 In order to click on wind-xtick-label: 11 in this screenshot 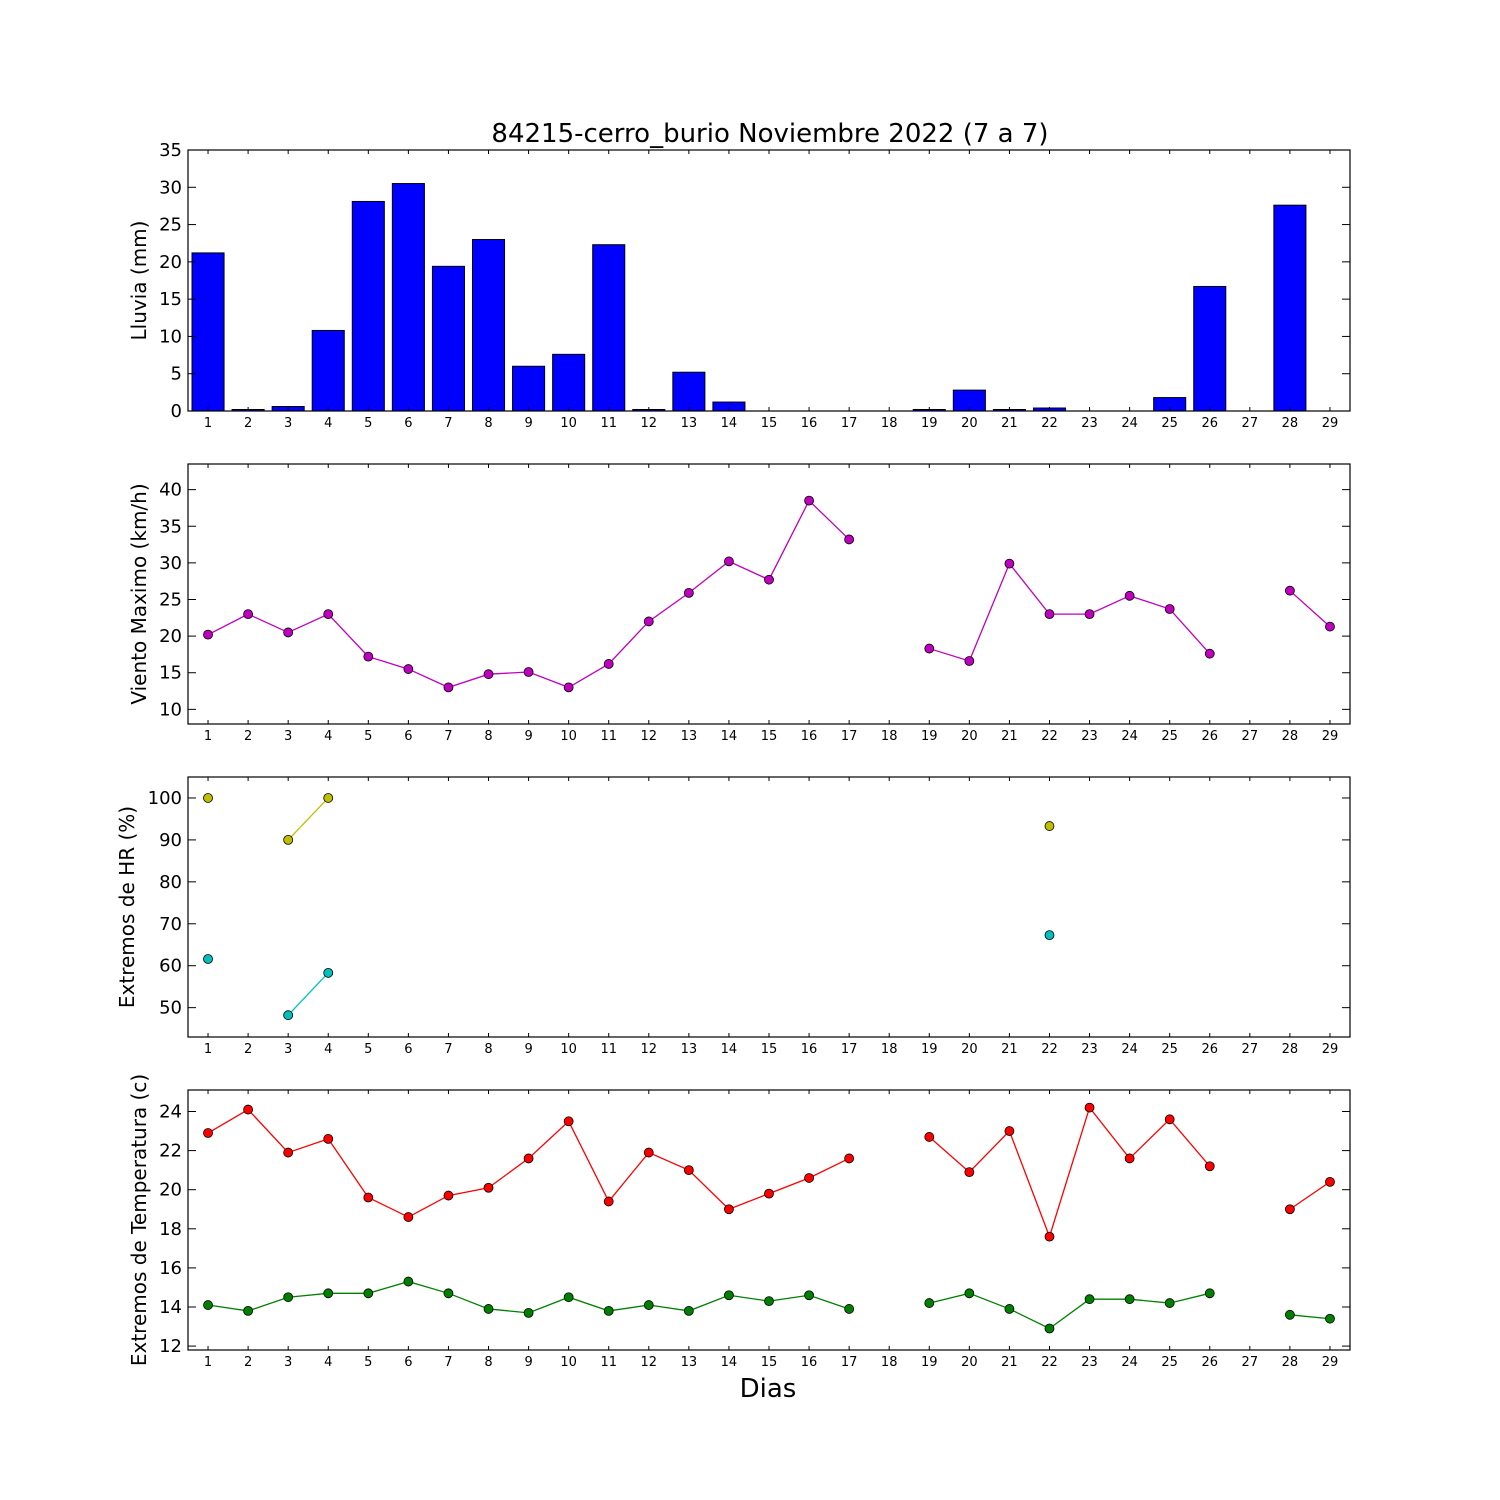, I will do `click(608, 736)`.